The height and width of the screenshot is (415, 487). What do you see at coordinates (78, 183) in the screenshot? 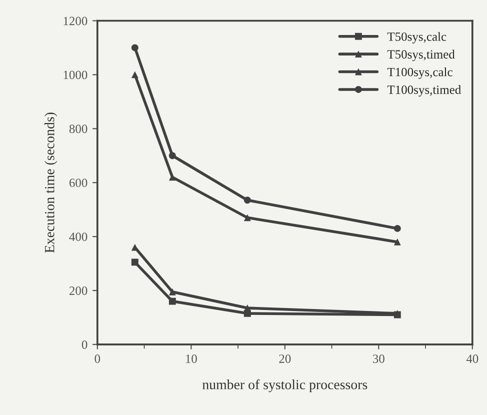
I see `y-tick-label: 600` at bounding box center [78, 183].